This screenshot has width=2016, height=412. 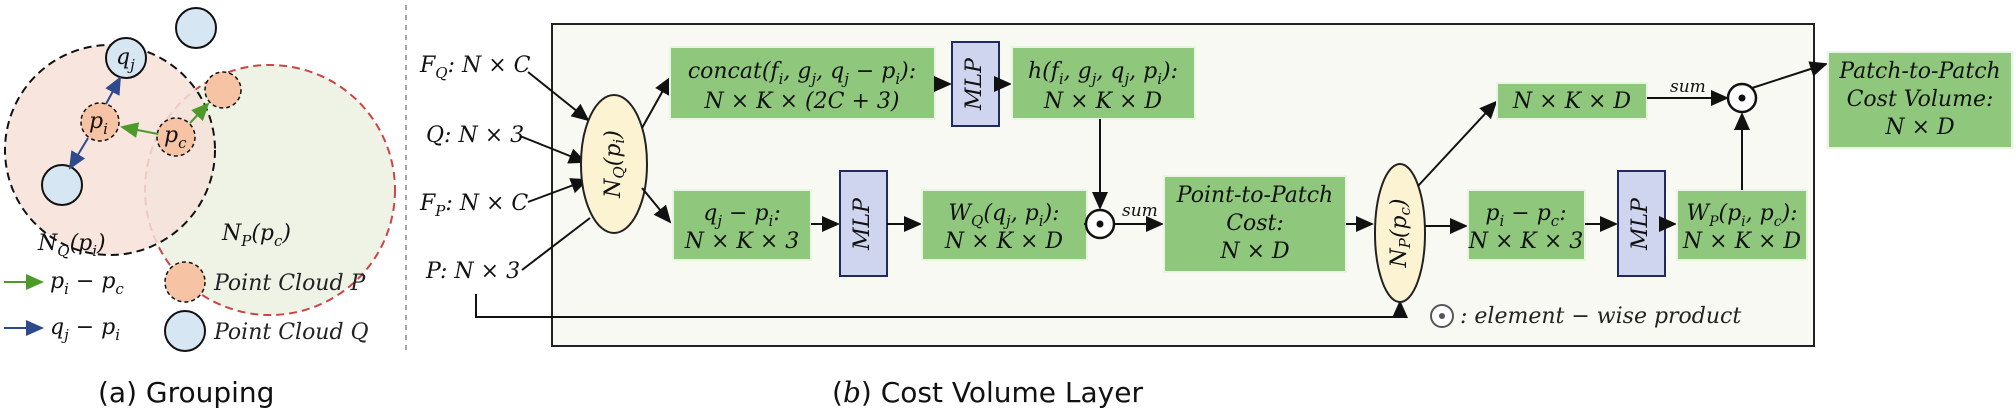 I want to click on concat-line2: N × K × (2C + 3), so click(x=802, y=101).